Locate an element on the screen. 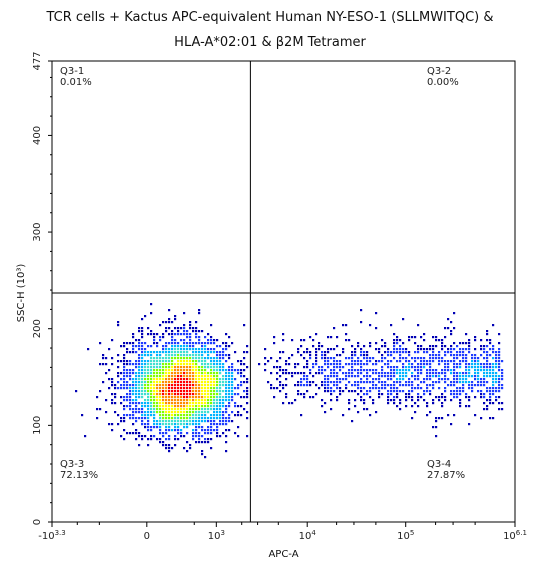 The height and width of the screenshot is (569, 540). quadrant-name: Q3-4 is located at coordinates (439, 464).